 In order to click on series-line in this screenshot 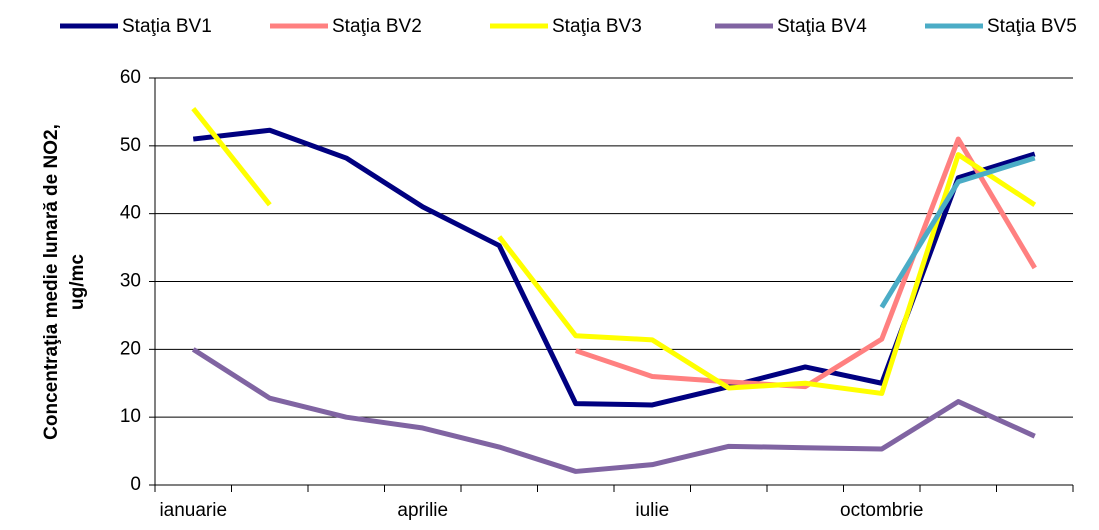, I will do `click(957, 232)`.